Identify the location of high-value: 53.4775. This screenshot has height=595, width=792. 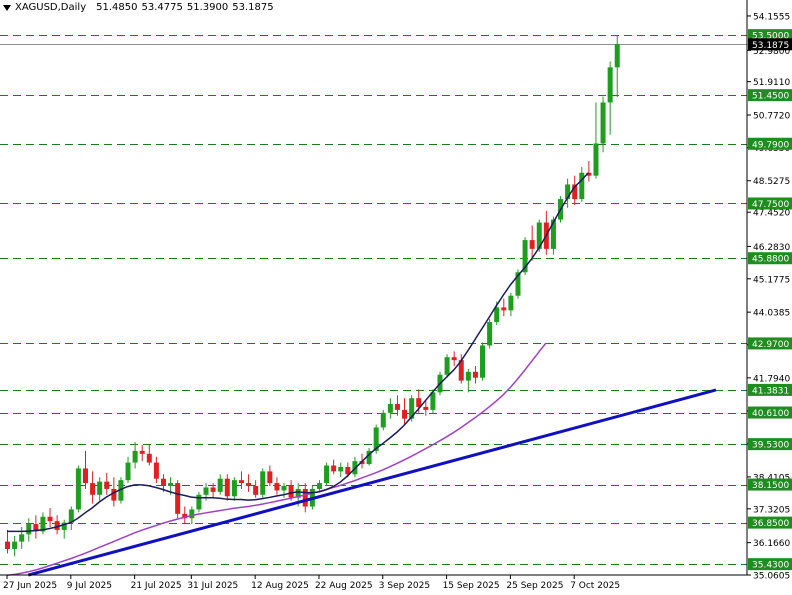
(162, 7).